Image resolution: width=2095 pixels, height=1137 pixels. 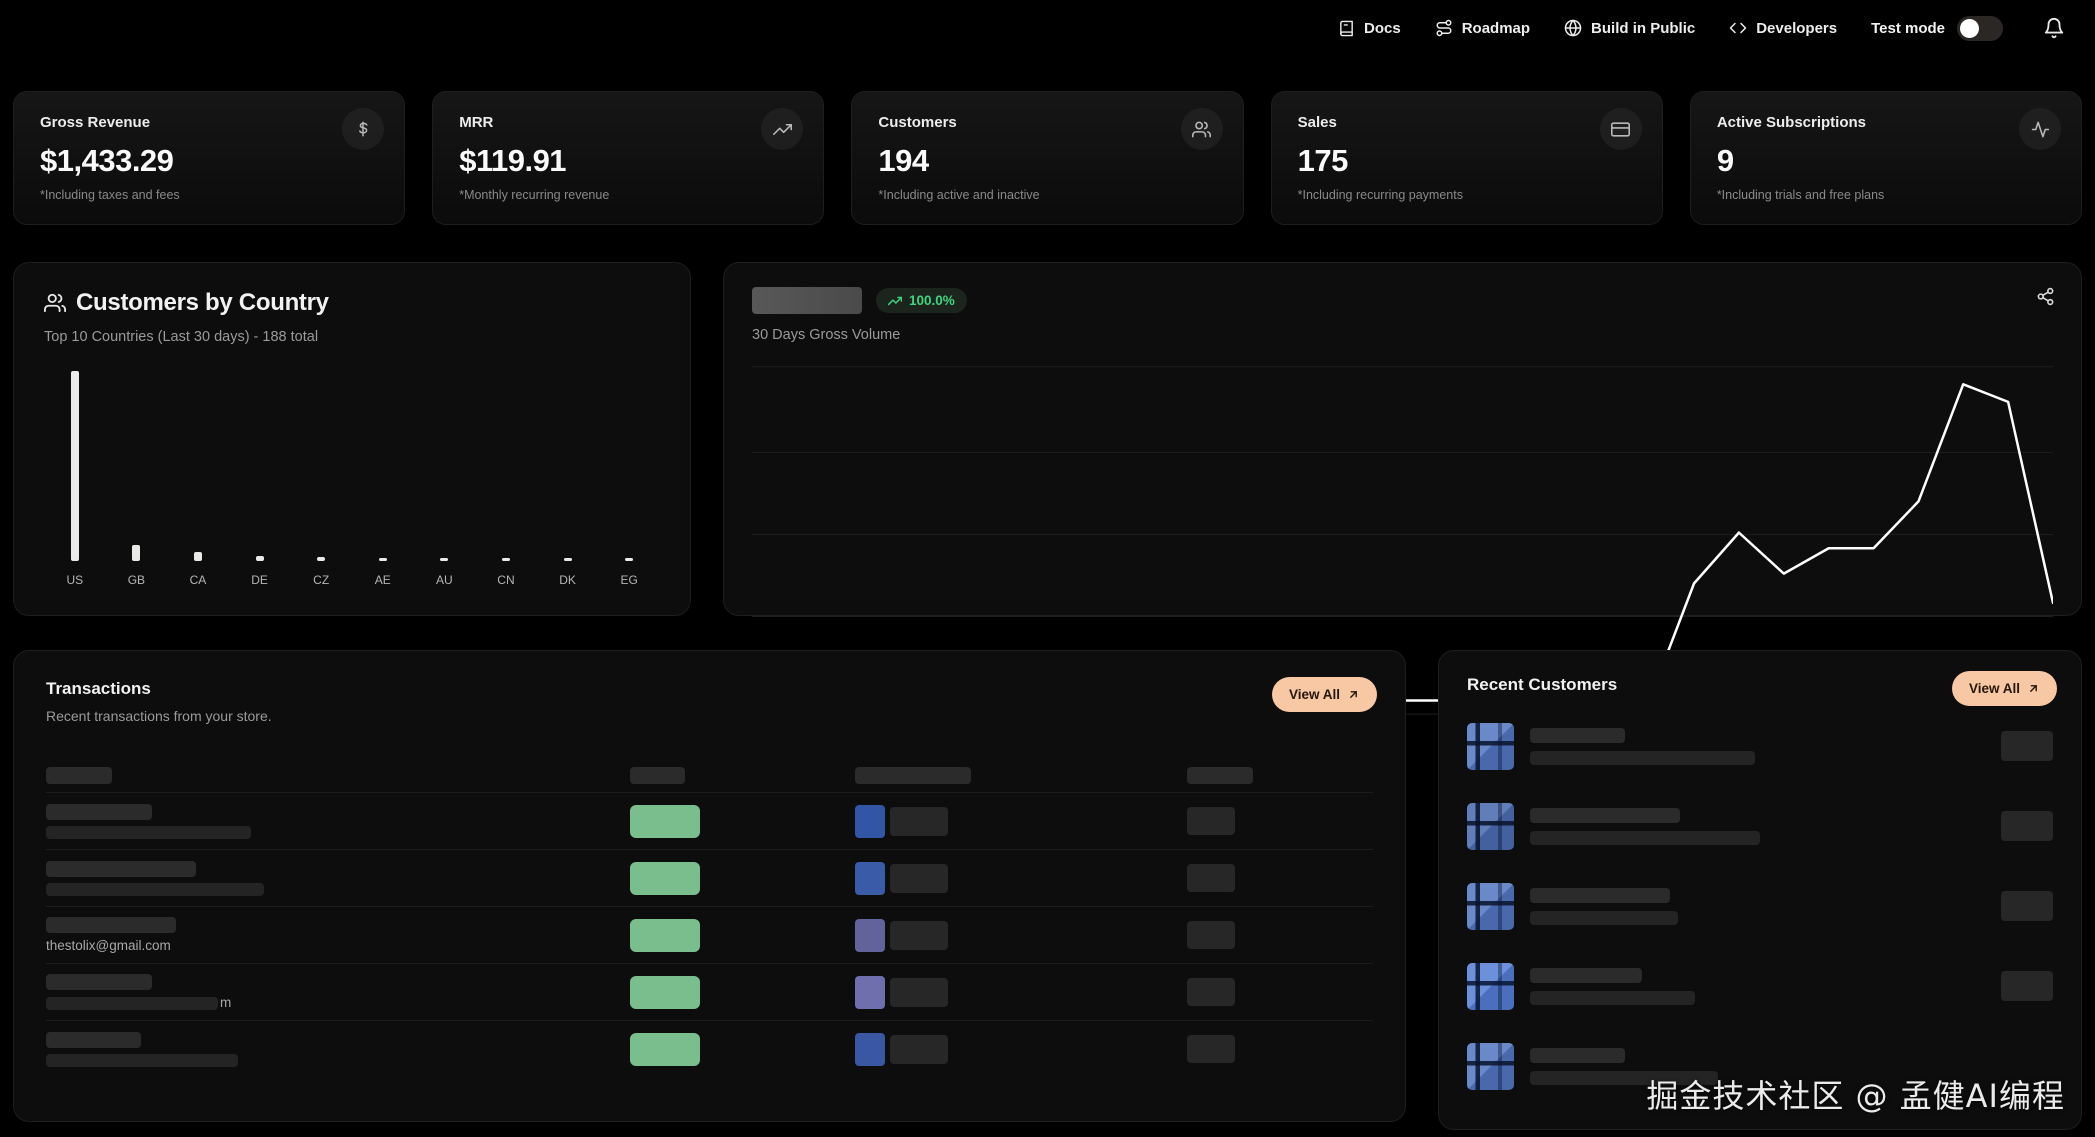 What do you see at coordinates (95, 122) in the screenshot?
I see `stat-title: Gross Revenue` at bounding box center [95, 122].